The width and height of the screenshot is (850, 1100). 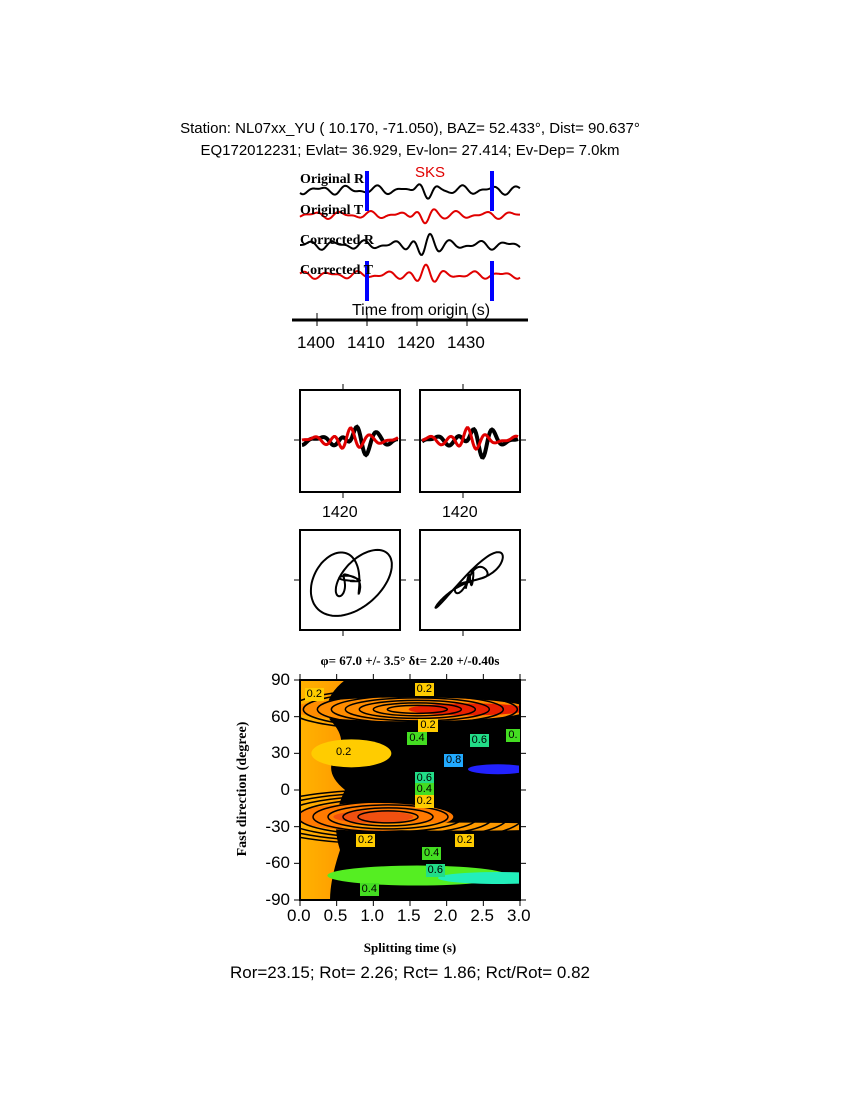 What do you see at coordinates (337, 240) in the screenshot?
I see `trace-label-corrected-r: Corrected R` at bounding box center [337, 240].